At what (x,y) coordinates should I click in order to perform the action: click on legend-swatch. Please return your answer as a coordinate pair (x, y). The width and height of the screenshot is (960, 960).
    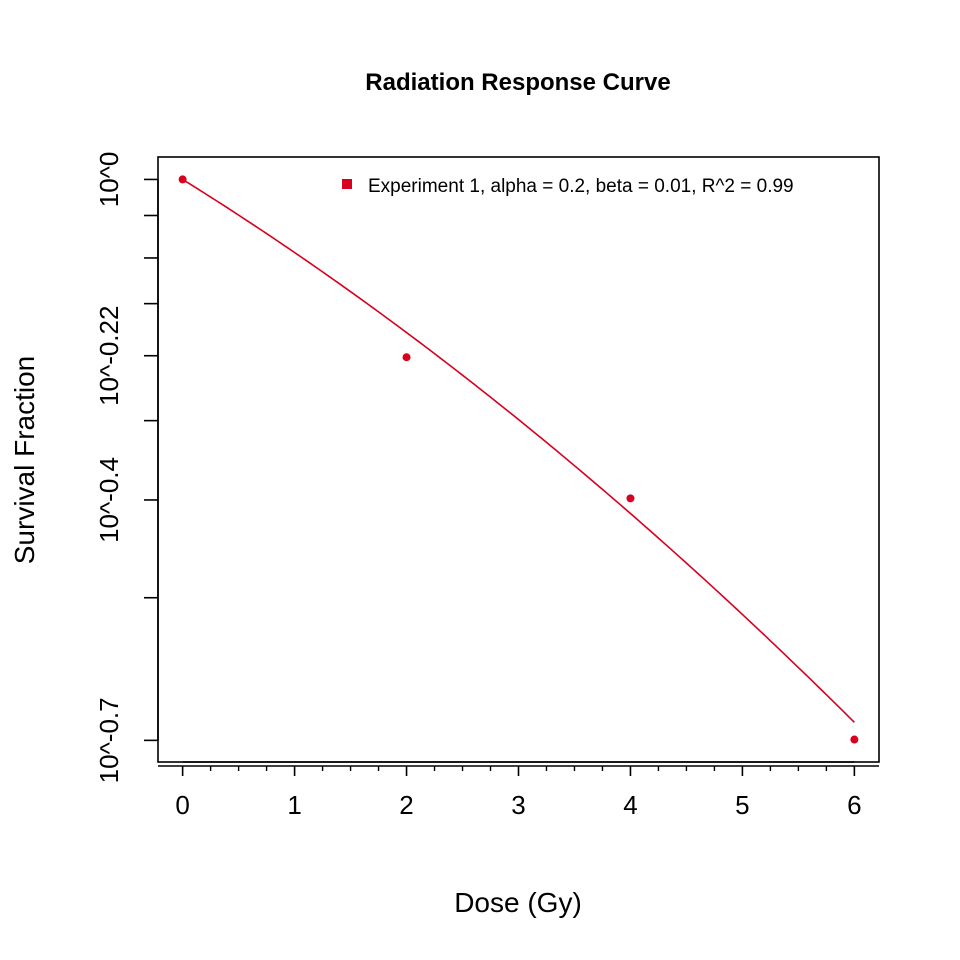
    Looking at the image, I should click on (347, 184).